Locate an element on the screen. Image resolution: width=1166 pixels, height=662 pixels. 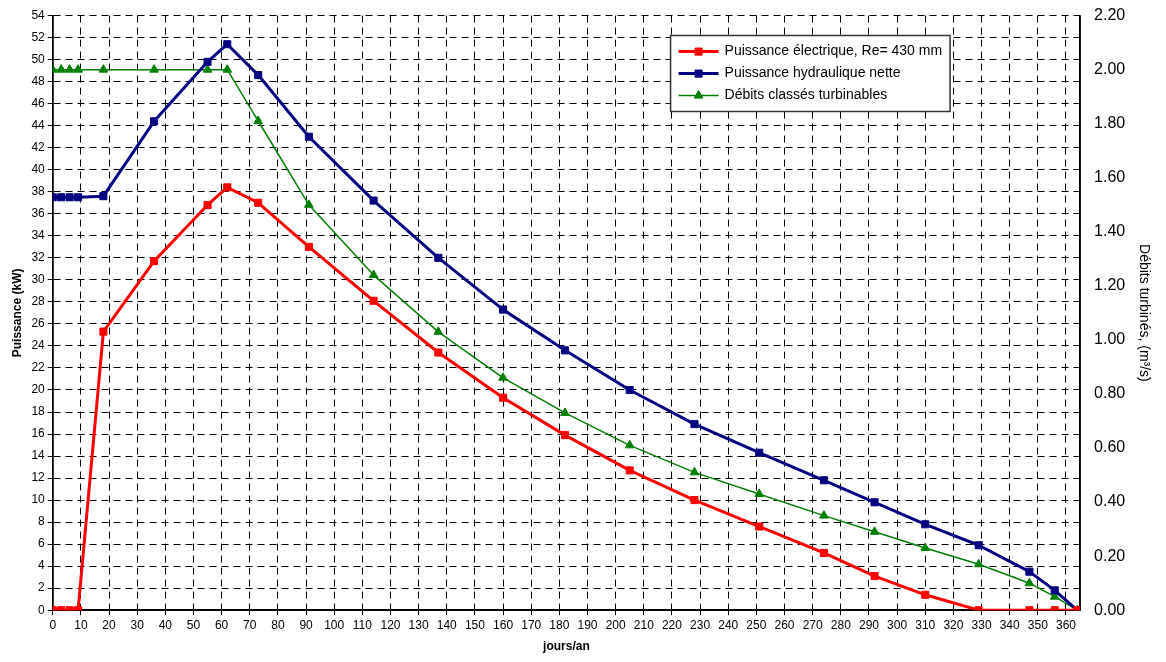
y-tick-label: 32 is located at coordinates (38, 257).